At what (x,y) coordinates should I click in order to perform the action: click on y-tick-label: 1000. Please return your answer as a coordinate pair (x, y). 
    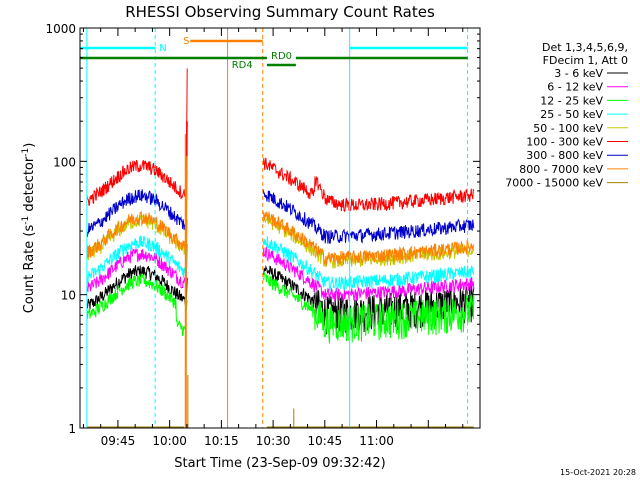
    Looking at the image, I should click on (60, 29).